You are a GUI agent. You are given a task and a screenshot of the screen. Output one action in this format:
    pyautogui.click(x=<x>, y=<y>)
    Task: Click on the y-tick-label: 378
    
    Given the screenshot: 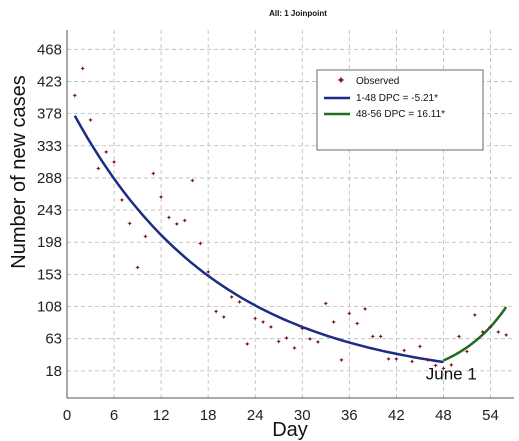 What is the action you would take?
    pyautogui.click(x=49, y=114)
    